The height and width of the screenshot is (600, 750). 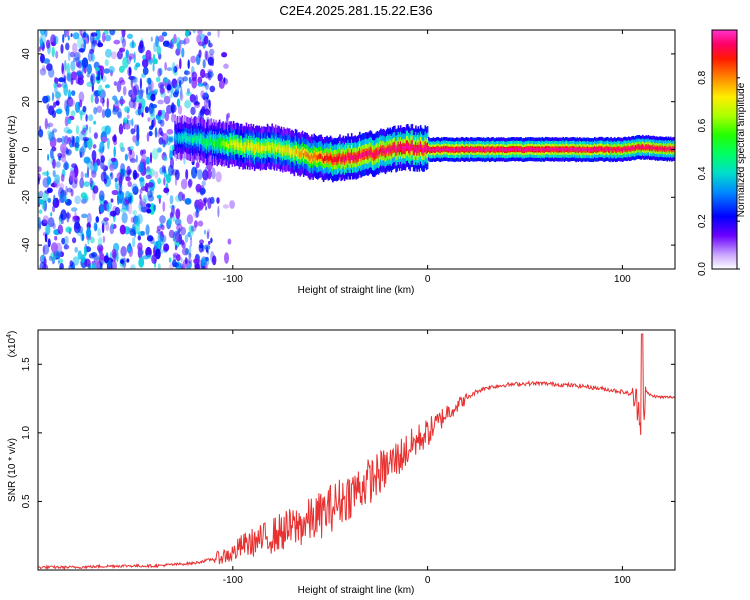 I want to click on y-tick-label: -40, so click(x=26, y=244).